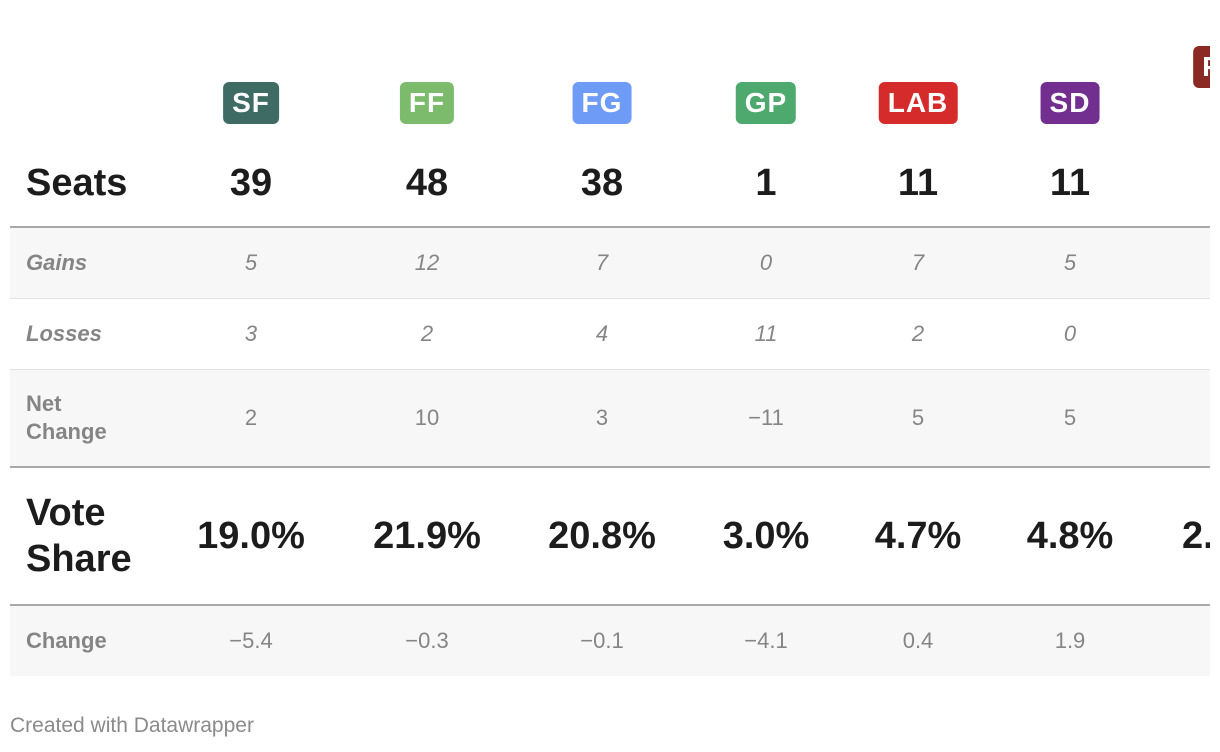 The image size is (1220, 752). I want to click on gains-label: Gains, so click(57, 262).